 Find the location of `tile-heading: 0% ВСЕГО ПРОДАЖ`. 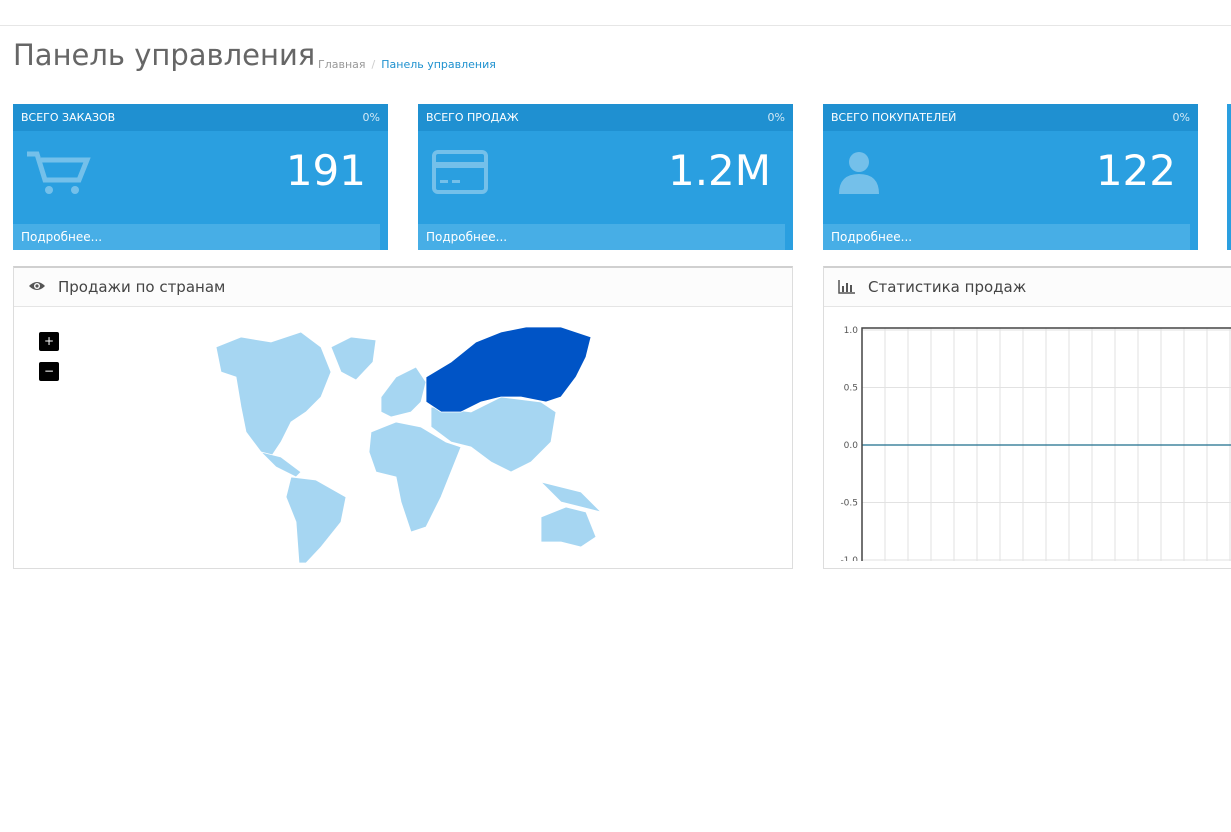

tile-heading: 0% ВСЕГО ПРОДАЖ is located at coordinates (605, 117).